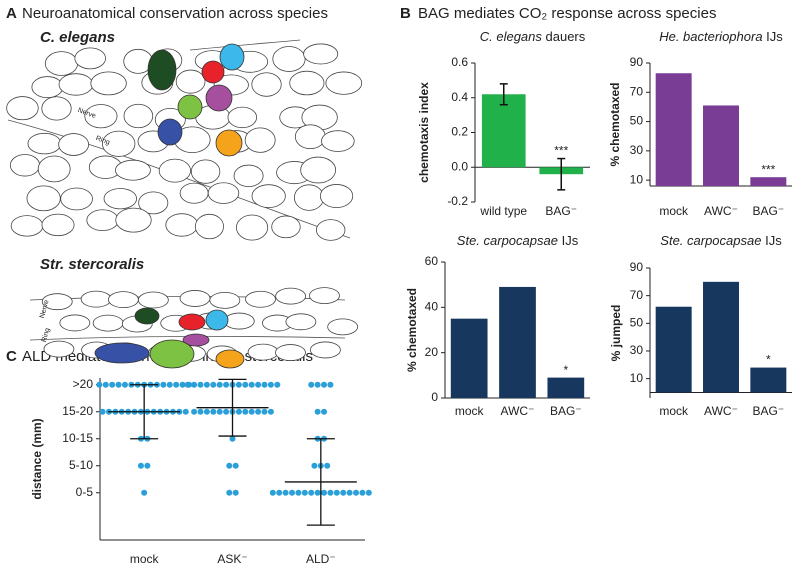 This screenshot has width=800, height=575. What do you see at coordinates (710, 36) in the screenshot?
I see `chart-title-species: He. bacteriophora` at bounding box center [710, 36].